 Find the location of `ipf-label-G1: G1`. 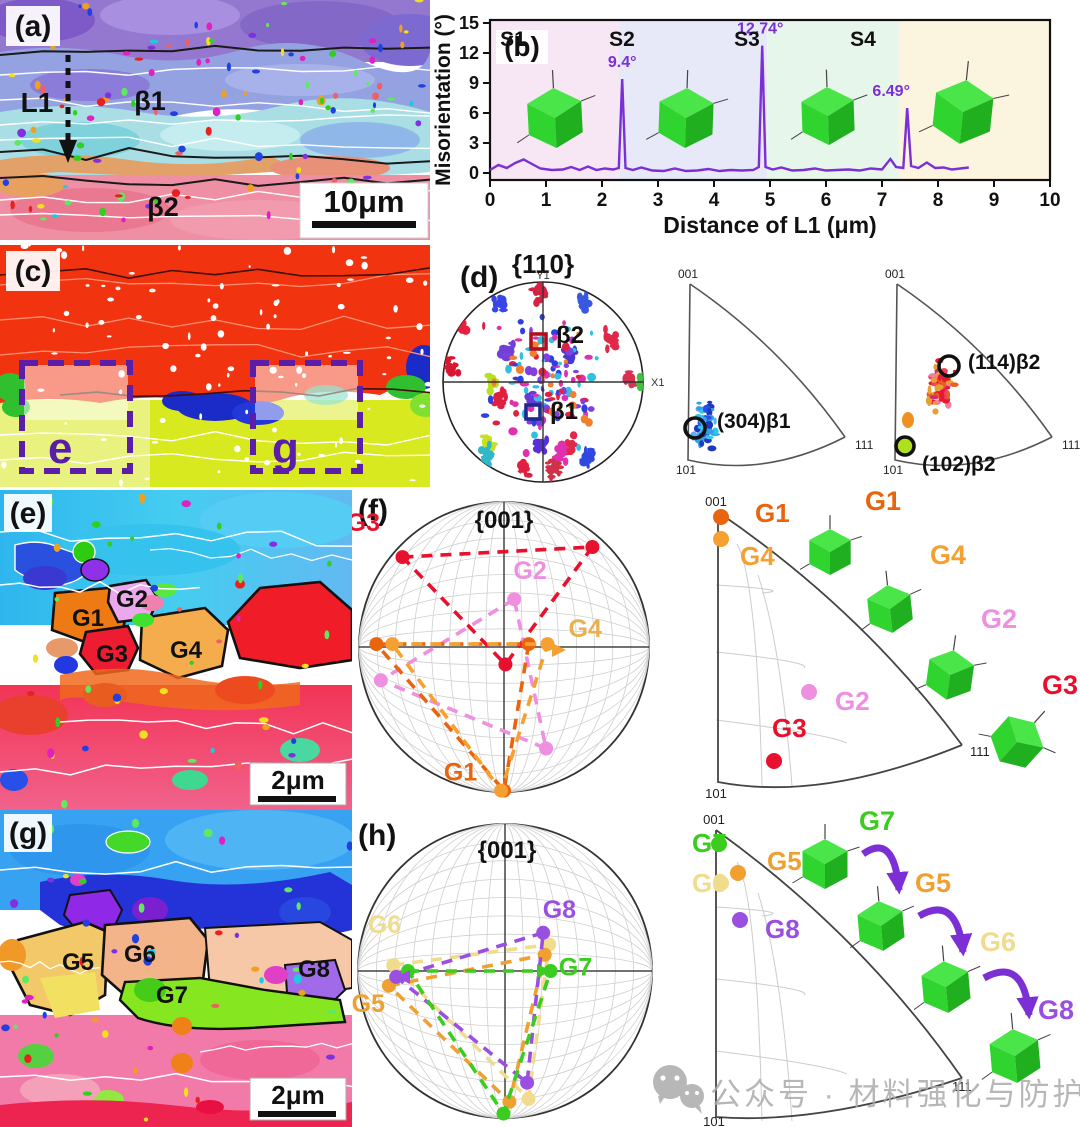

ipf-label-G1: G1 is located at coordinates (772, 513).